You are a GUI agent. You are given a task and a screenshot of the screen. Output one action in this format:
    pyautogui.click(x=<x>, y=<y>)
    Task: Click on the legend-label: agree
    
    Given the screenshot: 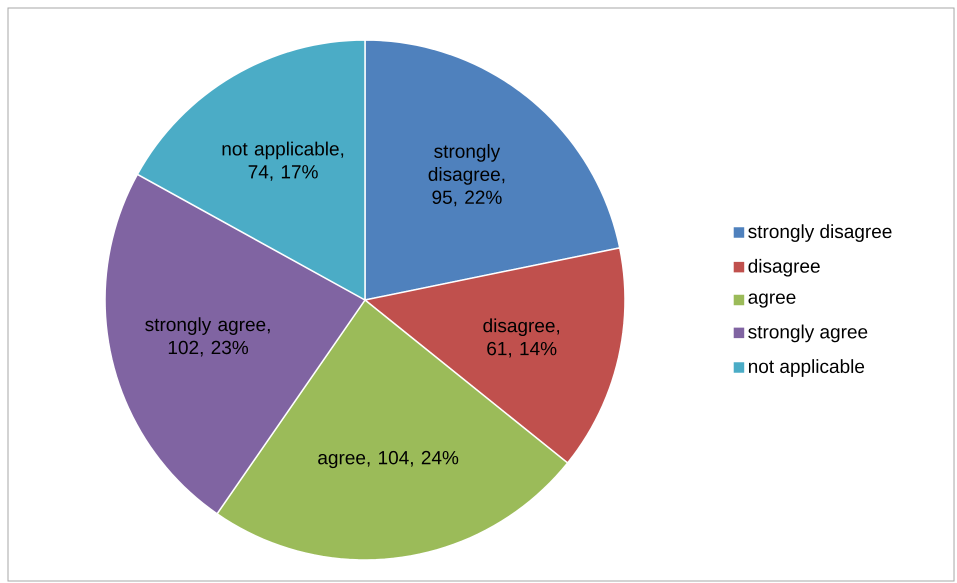 What is the action you would take?
    pyautogui.click(x=772, y=300)
    